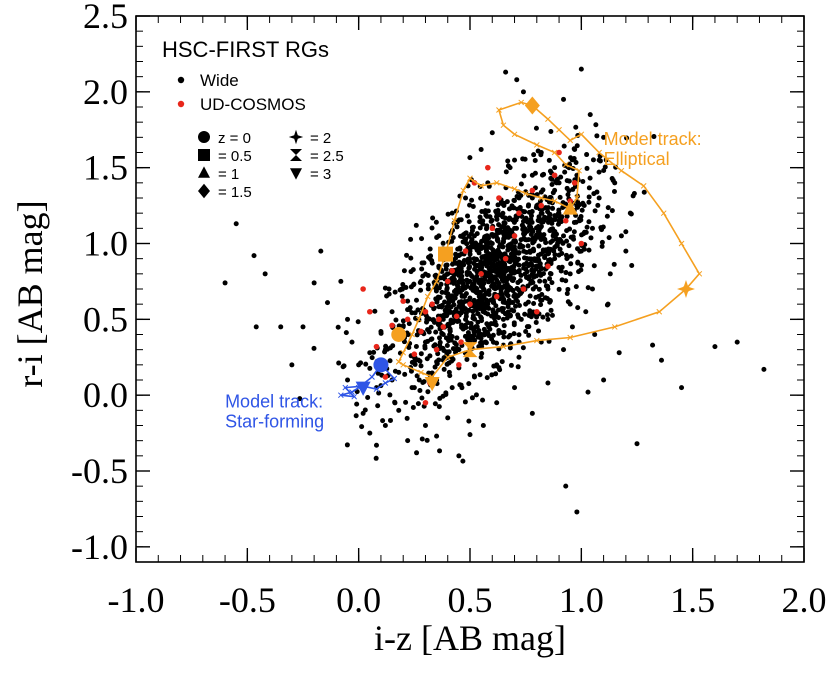 Image resolution: width=830 pixels, height=673 pixels. What do you see at coordinates (105, 92) in the screenshot?
I see `y-tick-label: 2.0` at bounding box center [105, 92].